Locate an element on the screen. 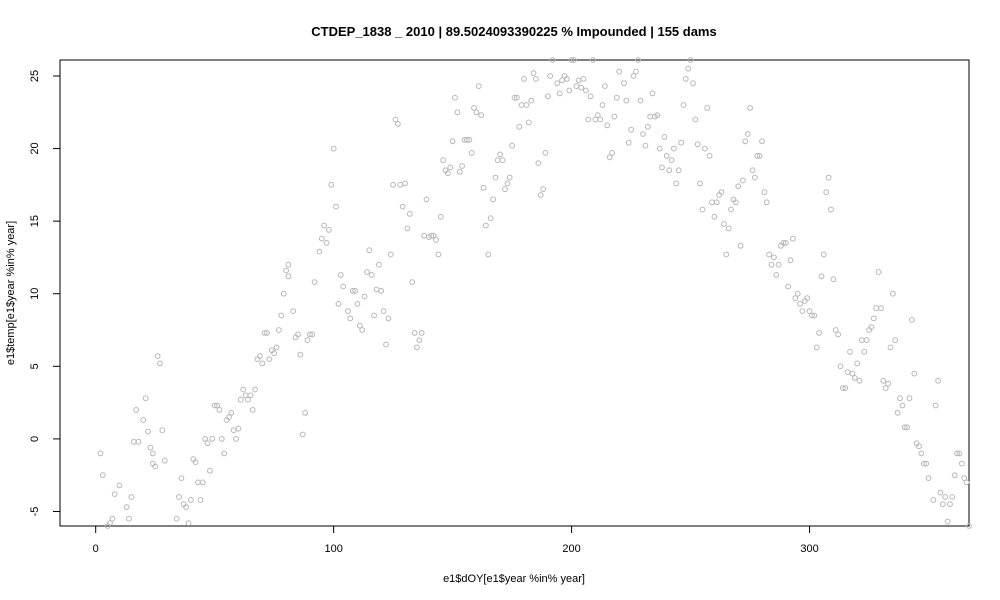 The height and width of the screenshot is (600, 1000). y-tick-label-0: -5 is located at coordinates (35, 512).